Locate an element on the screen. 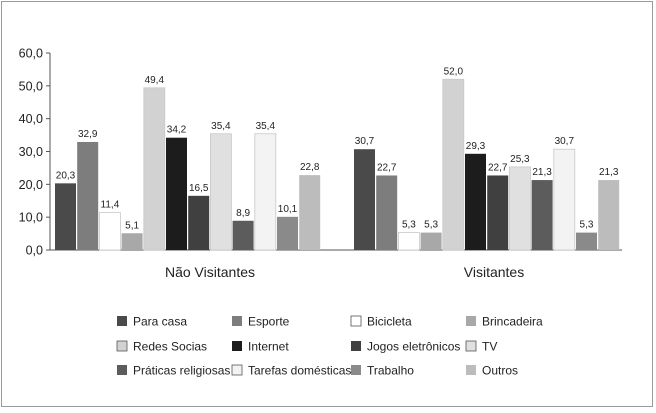 The height and width of the screenshot is (413, 656). category-labels: Não Visitantes Visitantes is located at coordinates (344, 272).